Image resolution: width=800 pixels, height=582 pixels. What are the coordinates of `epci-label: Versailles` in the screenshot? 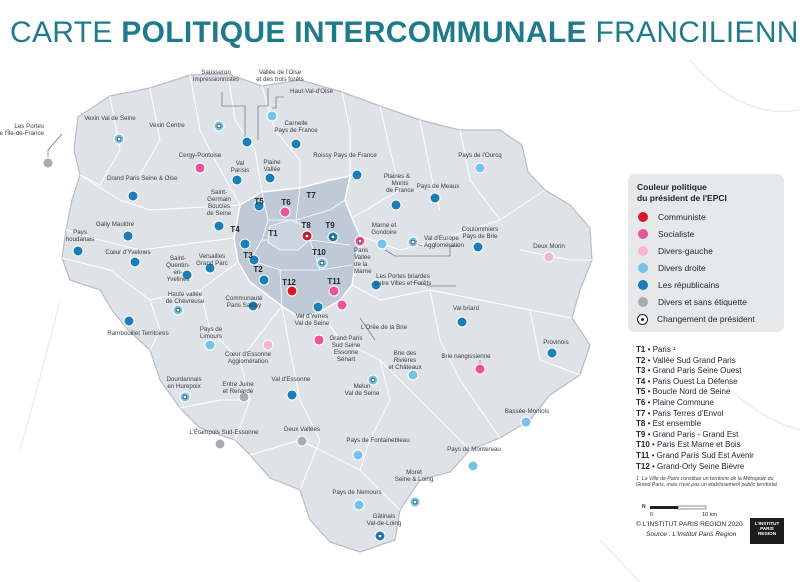 It's located at (212, 256).